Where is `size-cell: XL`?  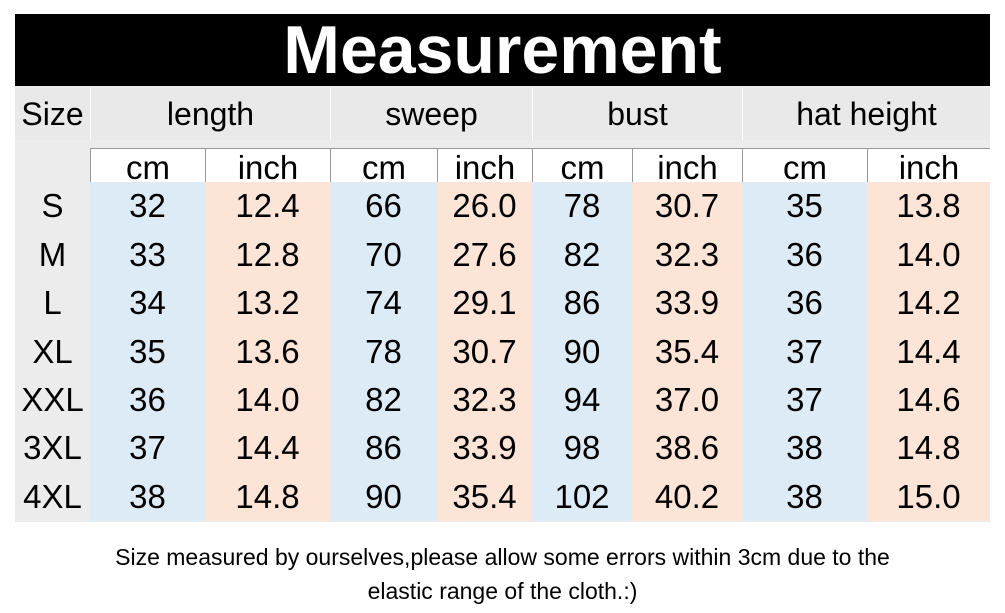
size-cell: XL is located at coordinates (52, 351).